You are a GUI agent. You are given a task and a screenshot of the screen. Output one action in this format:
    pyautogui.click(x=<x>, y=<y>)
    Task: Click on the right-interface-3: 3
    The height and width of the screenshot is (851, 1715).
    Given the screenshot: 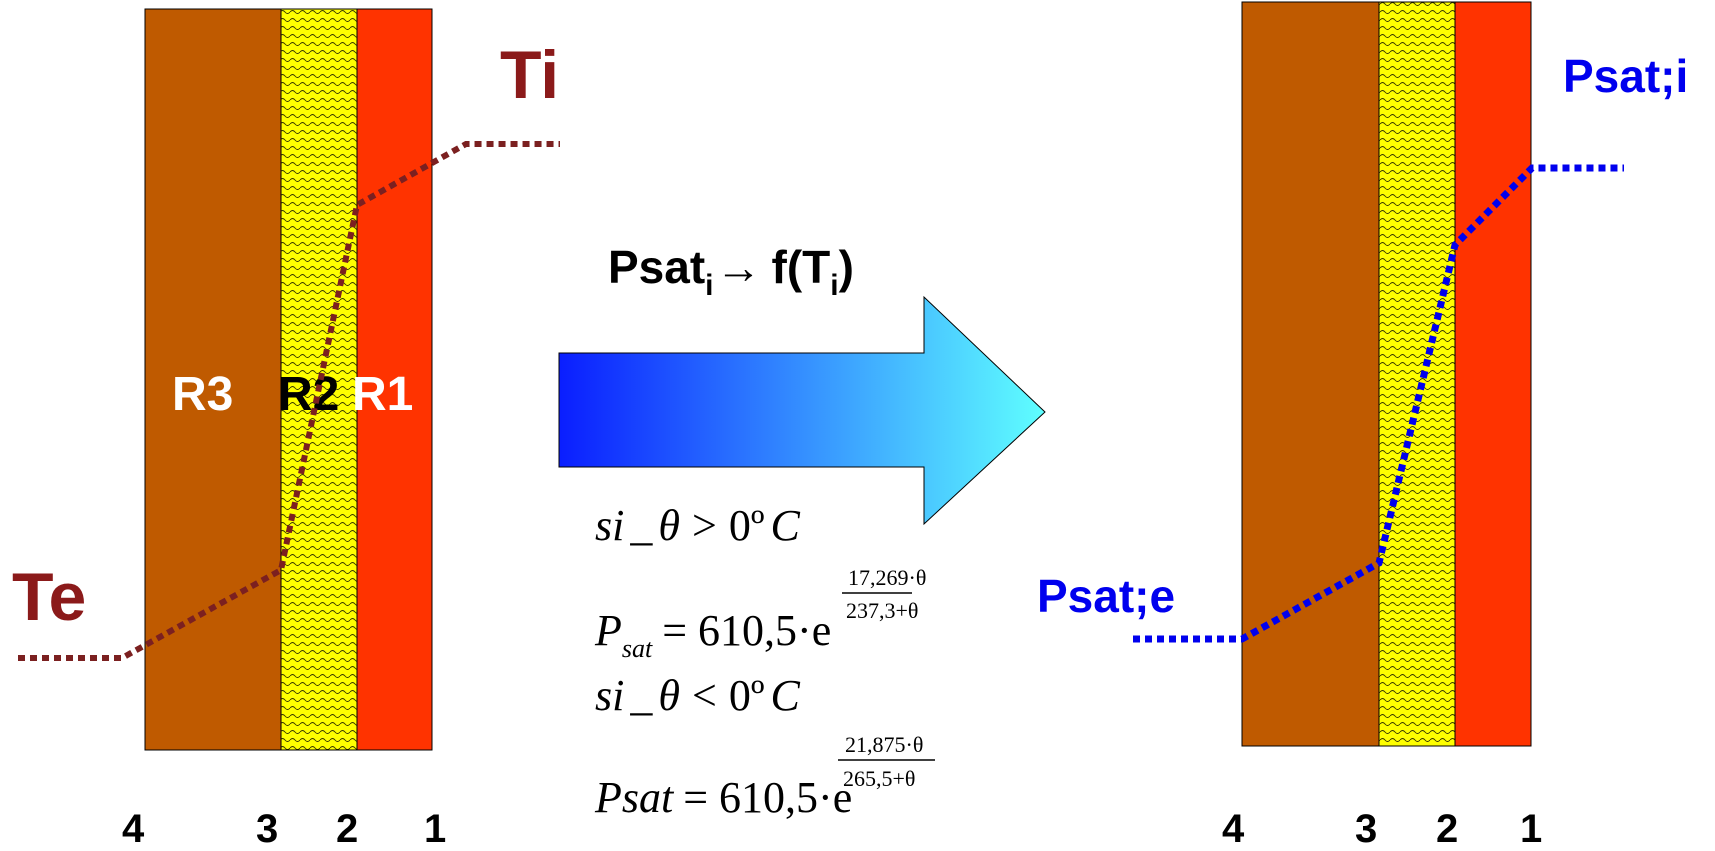 What is the action you would take?
    pyautogui.click(x=1366, y=829)
    